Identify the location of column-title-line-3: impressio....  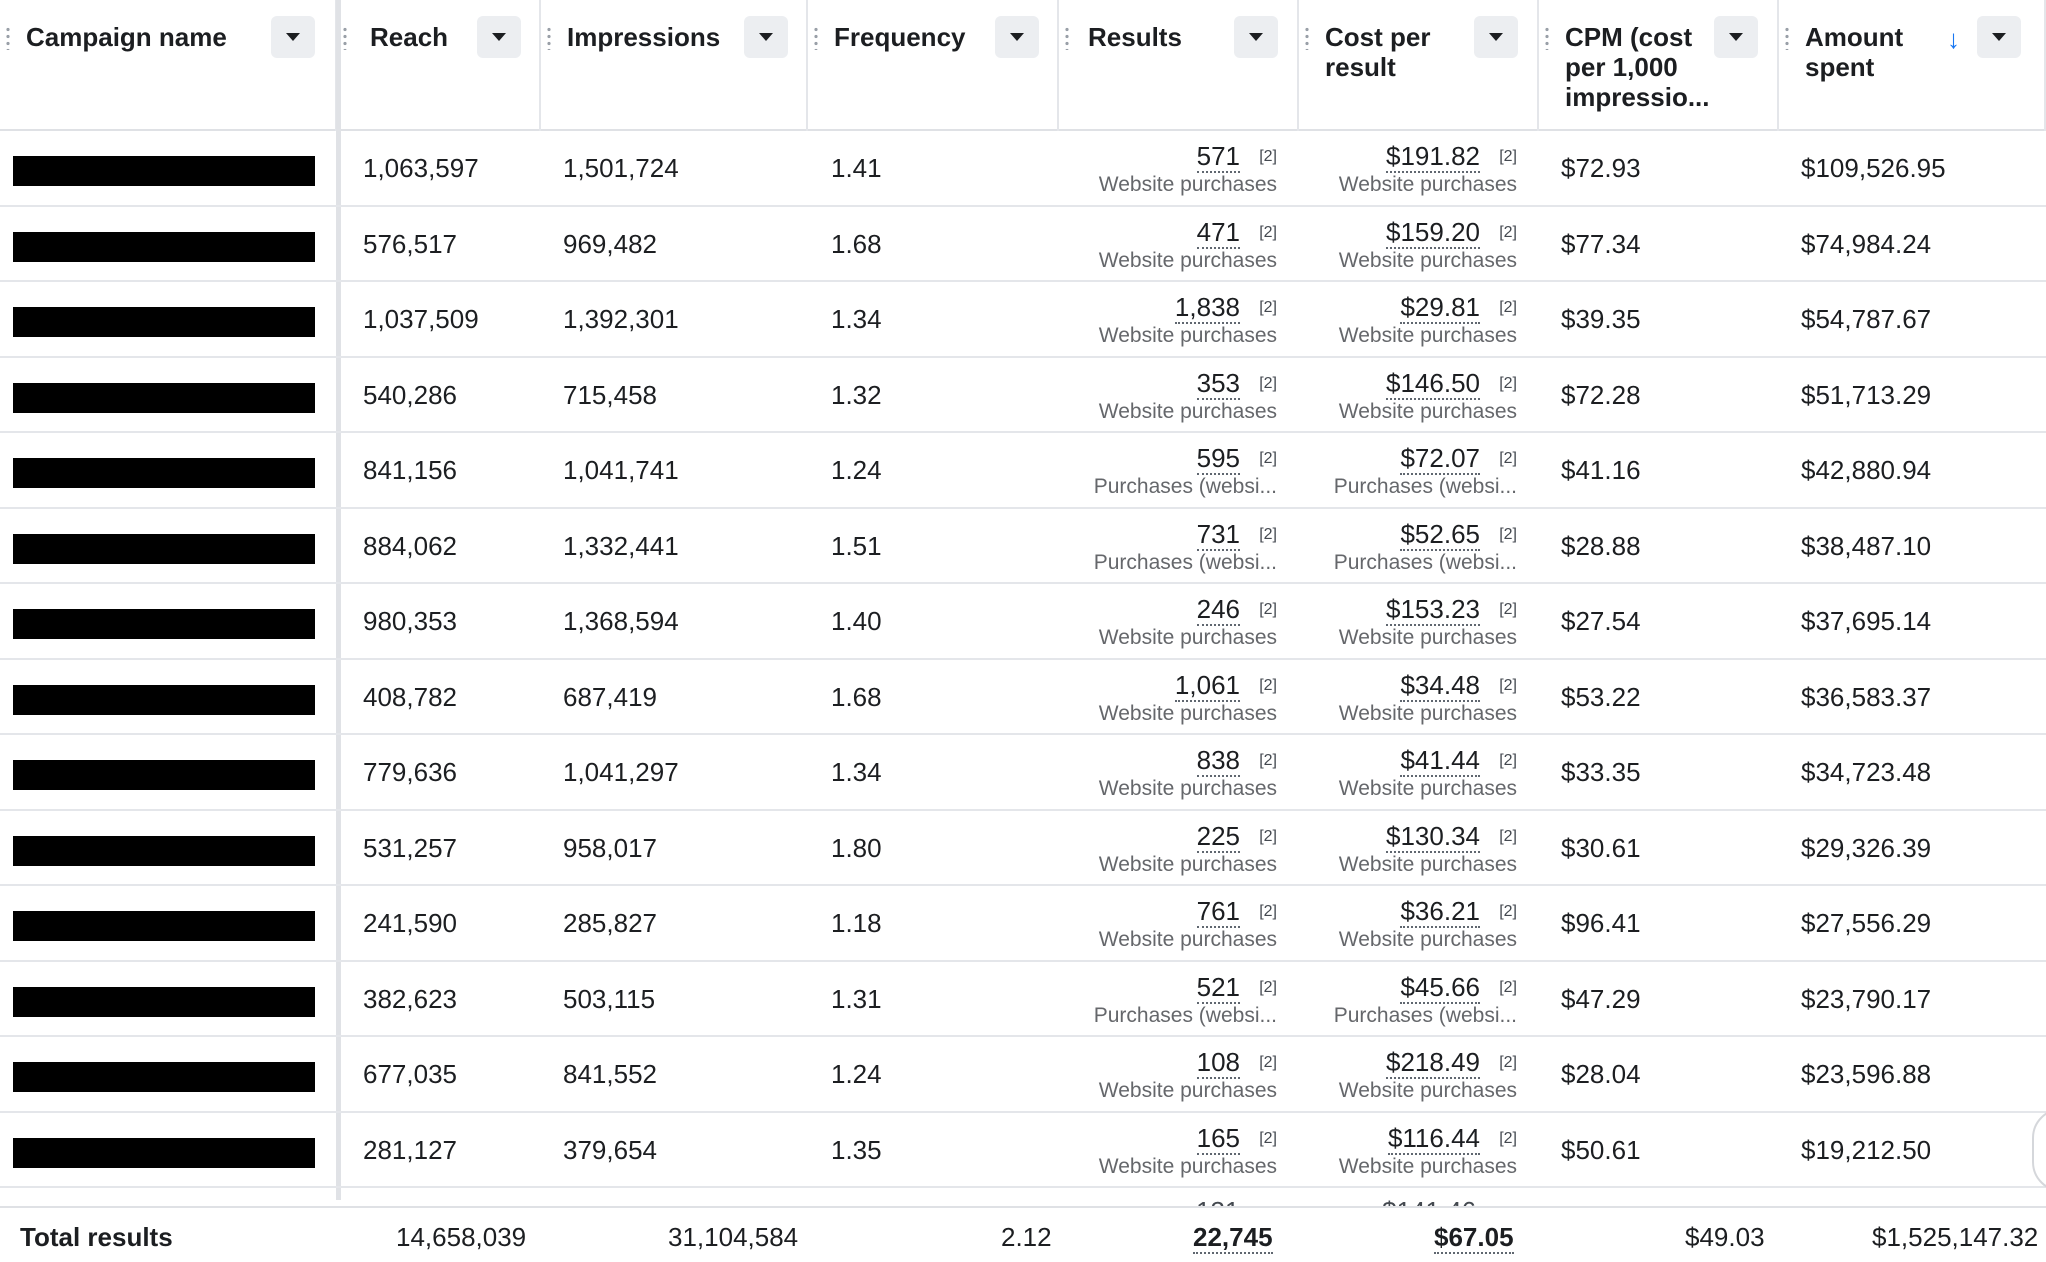
(1637, 97).